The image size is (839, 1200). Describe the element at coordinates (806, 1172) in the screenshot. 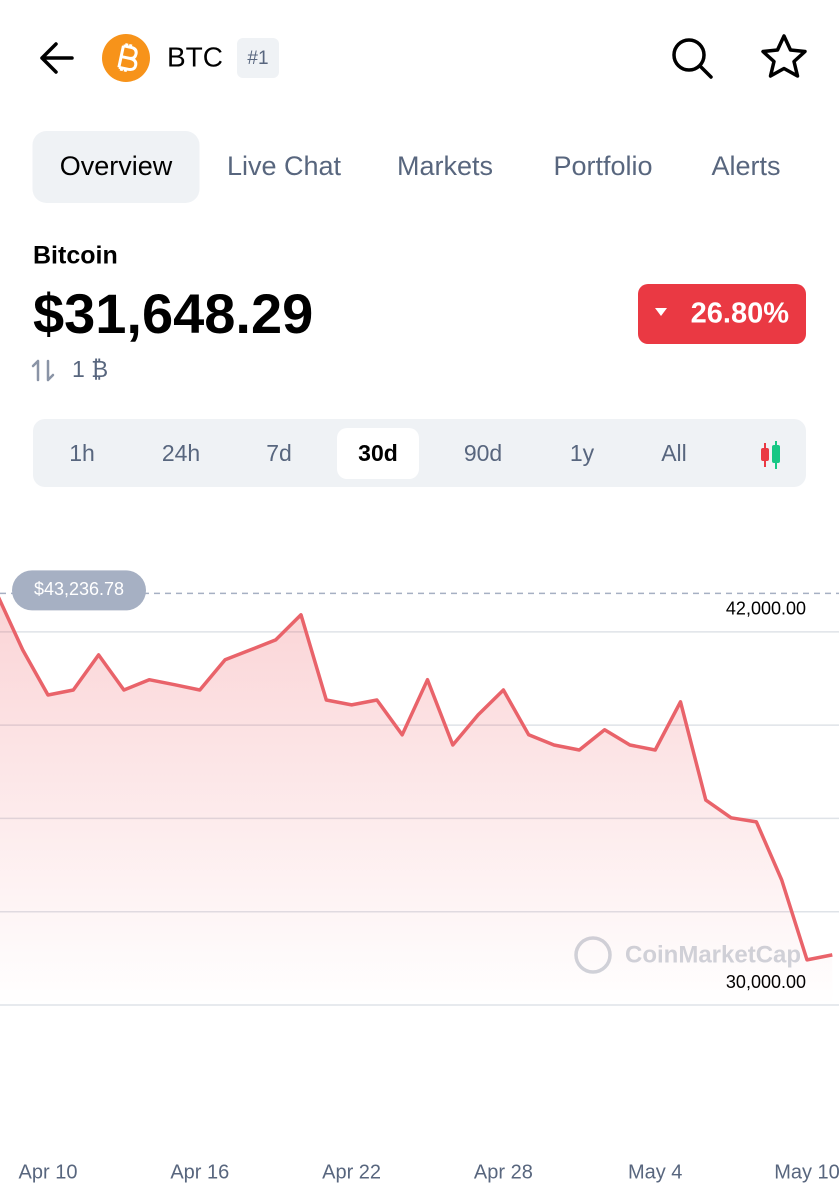

I see `x-tick-label: May 10` at that location.